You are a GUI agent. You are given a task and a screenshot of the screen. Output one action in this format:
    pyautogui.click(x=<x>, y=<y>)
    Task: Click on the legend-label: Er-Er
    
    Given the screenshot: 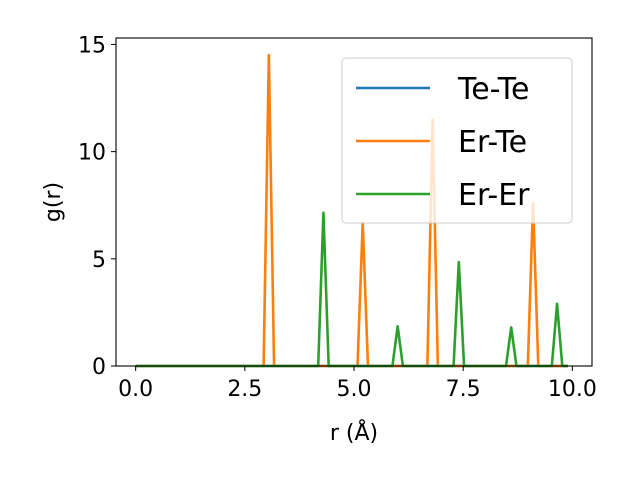 What is the action you would take?
    pyautogui.click(x=494, y=195)
    